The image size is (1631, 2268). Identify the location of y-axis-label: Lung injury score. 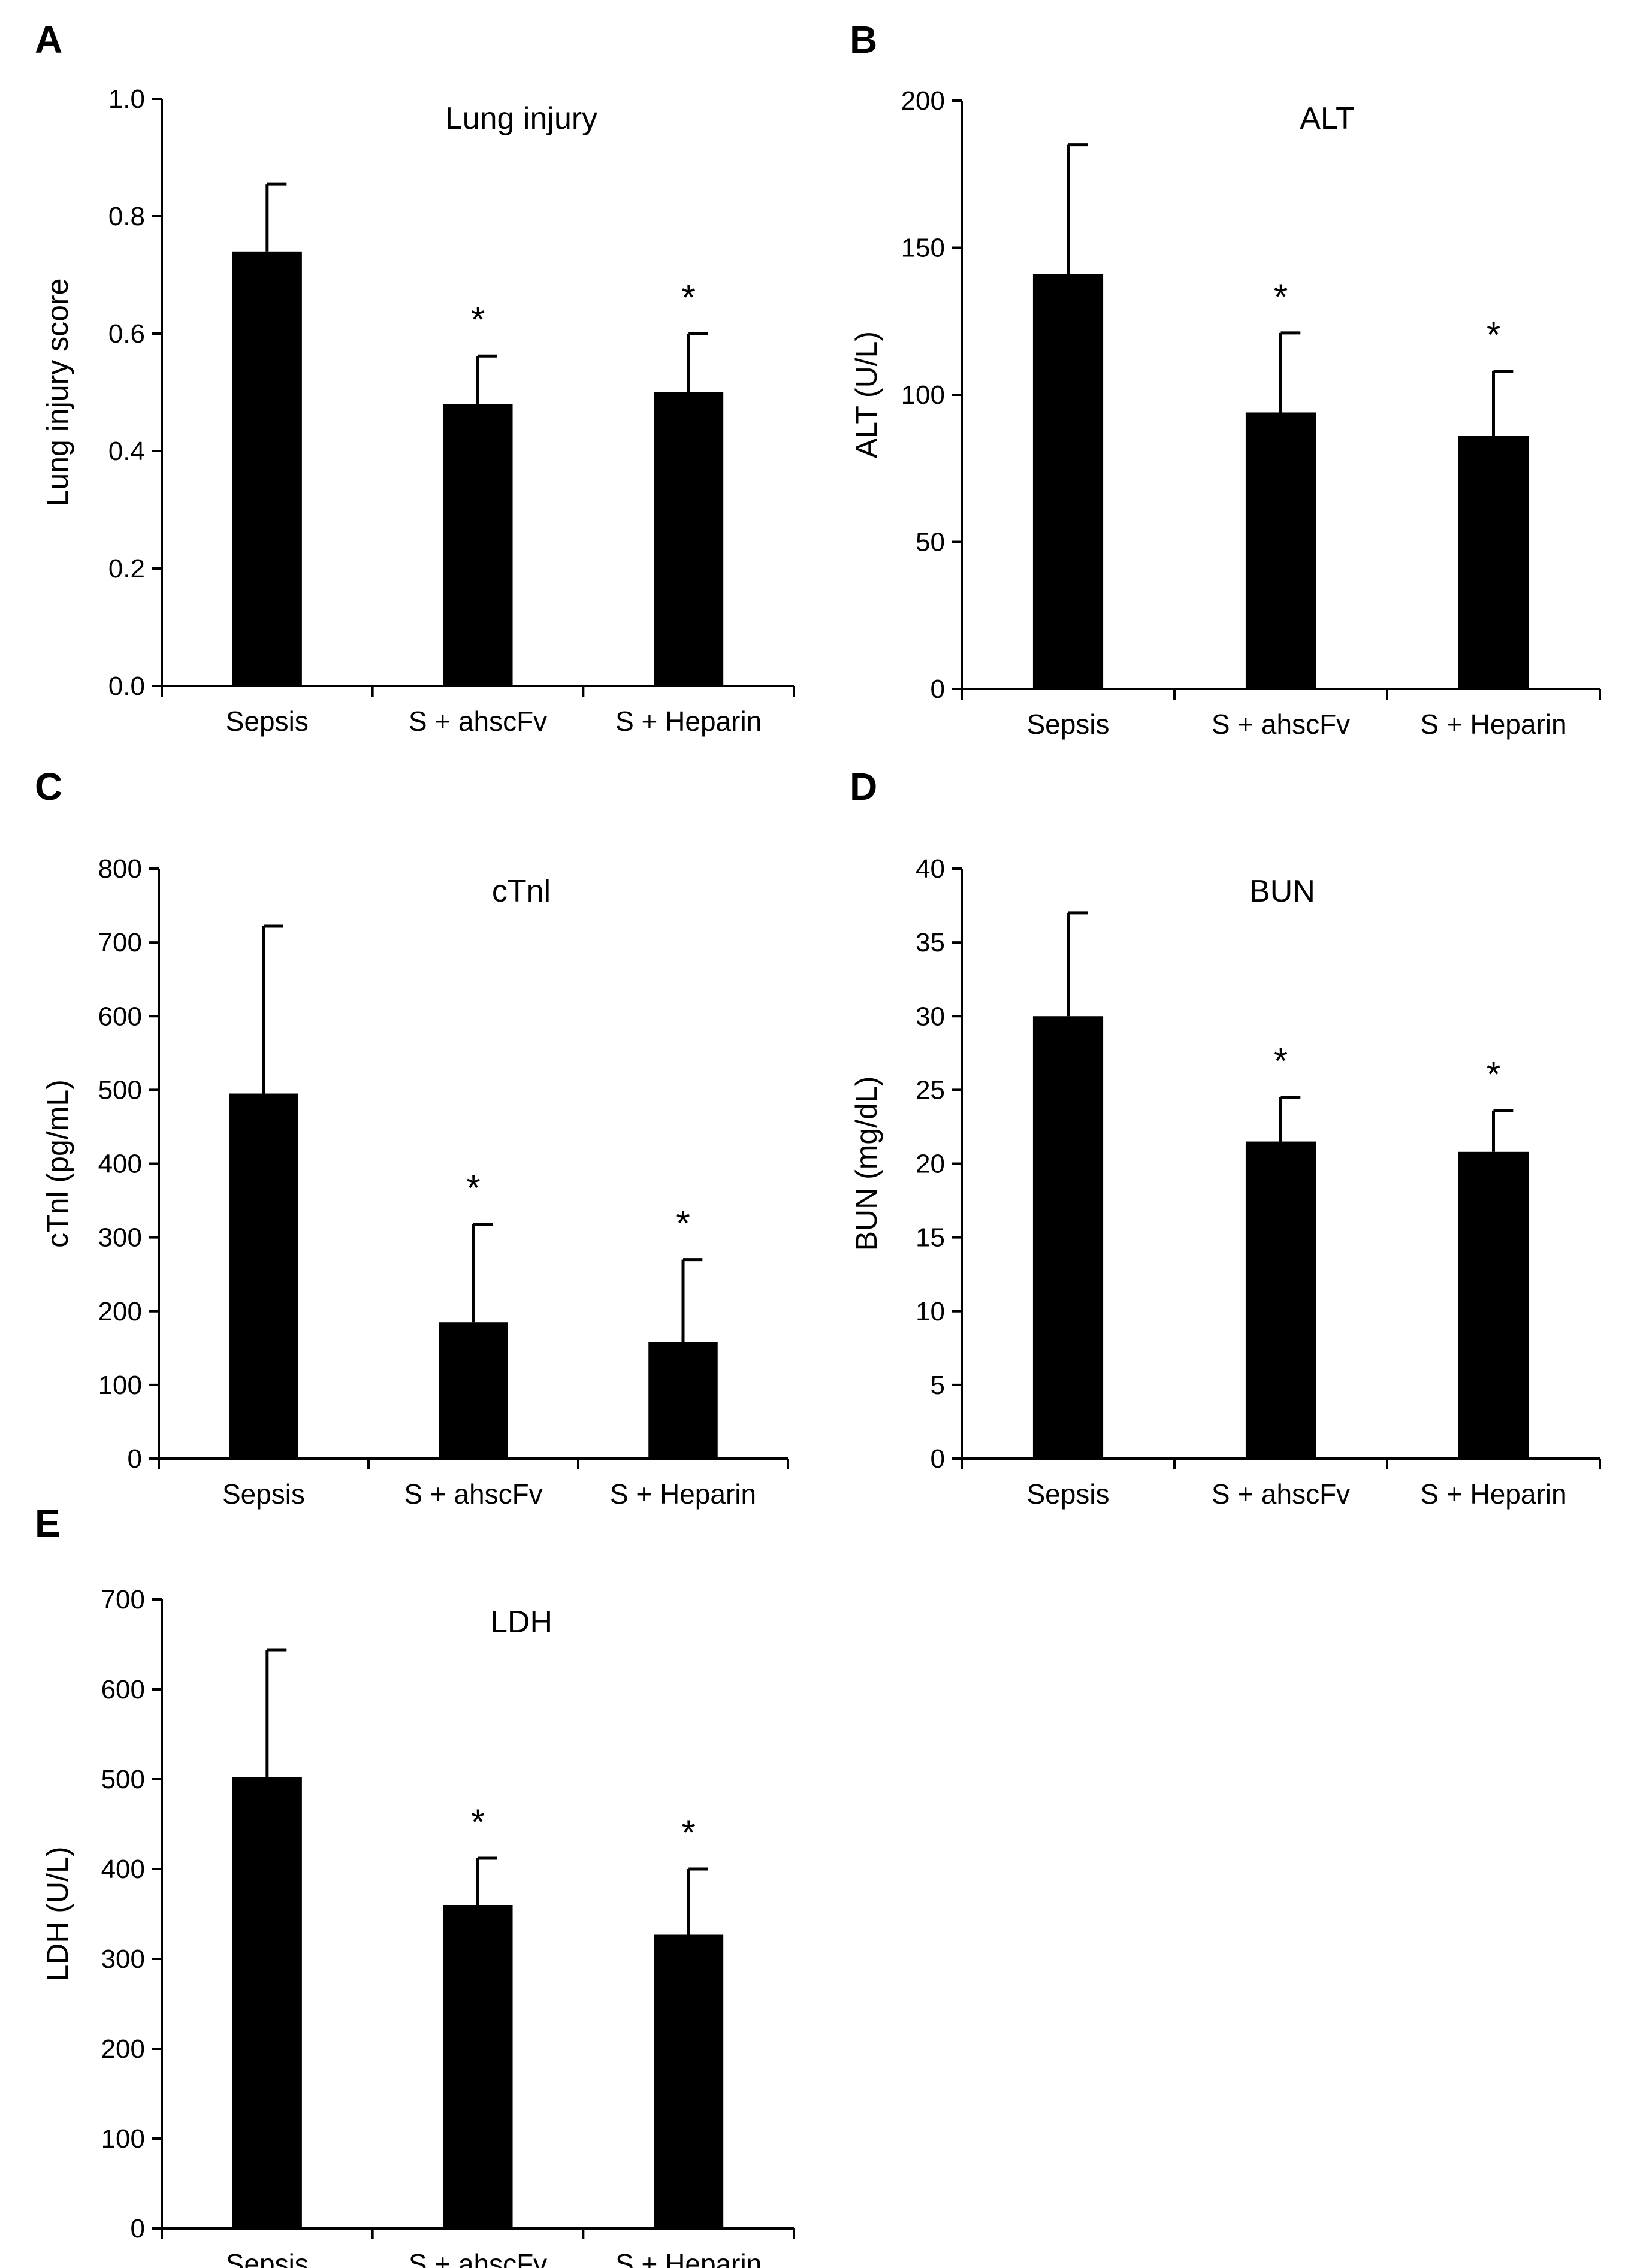
(58, 393).